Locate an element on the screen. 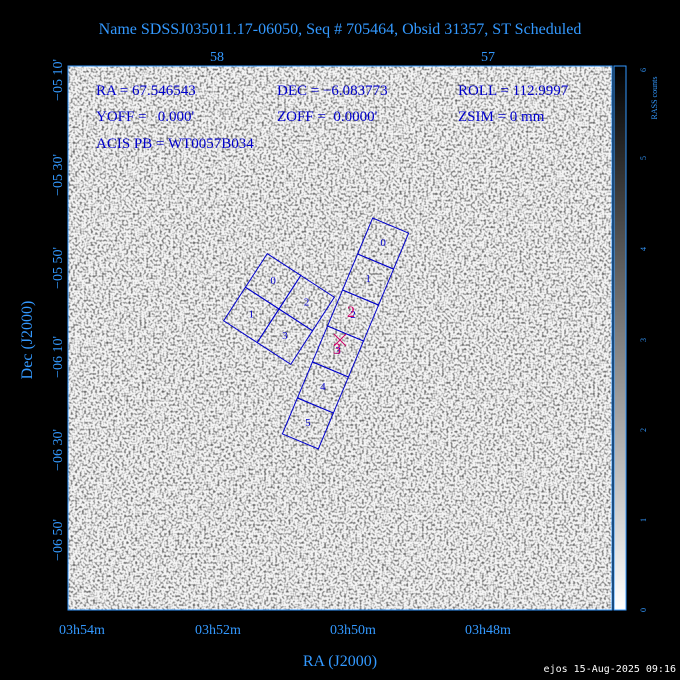  ra-axis-title: RA (J2000) is located at coordinates (340, 661).